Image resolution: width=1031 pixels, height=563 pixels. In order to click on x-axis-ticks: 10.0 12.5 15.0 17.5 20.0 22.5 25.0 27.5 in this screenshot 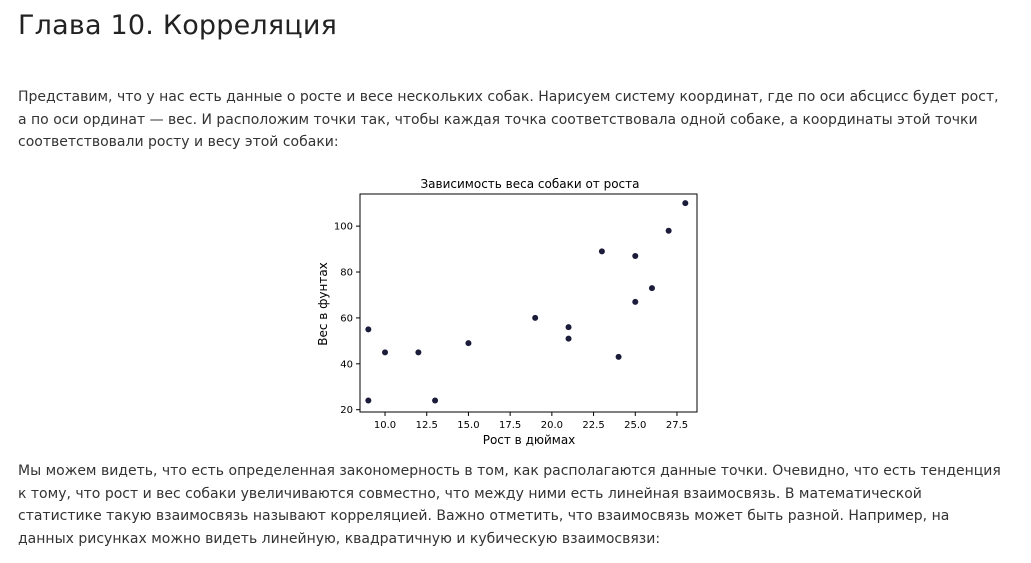, I will do `click(531, 421)`.